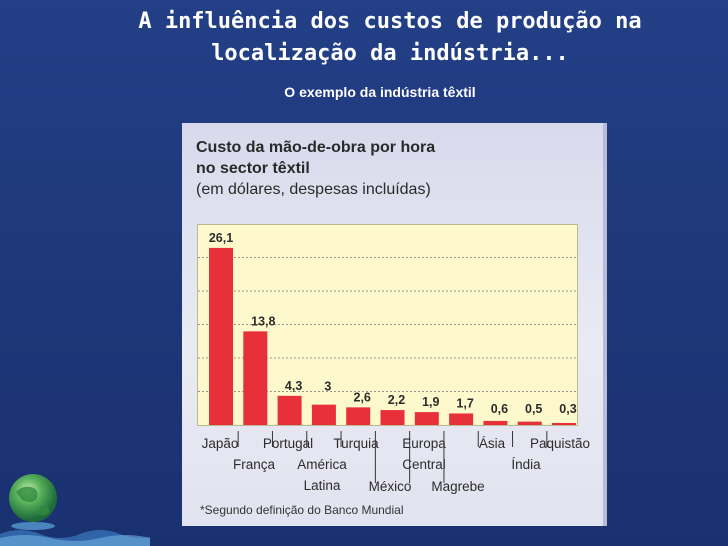 The height and width of the screenshot is (546, 728). Describe the element at coordinates (327, 387) in the screenshot. I see `bar-value-label: 3` at that location.